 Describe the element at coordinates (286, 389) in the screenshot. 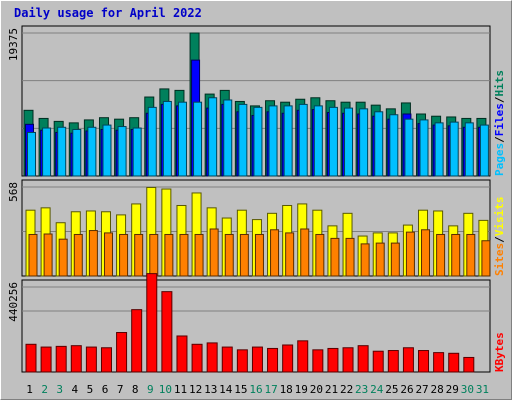

I see `day-label: 18` at that location.